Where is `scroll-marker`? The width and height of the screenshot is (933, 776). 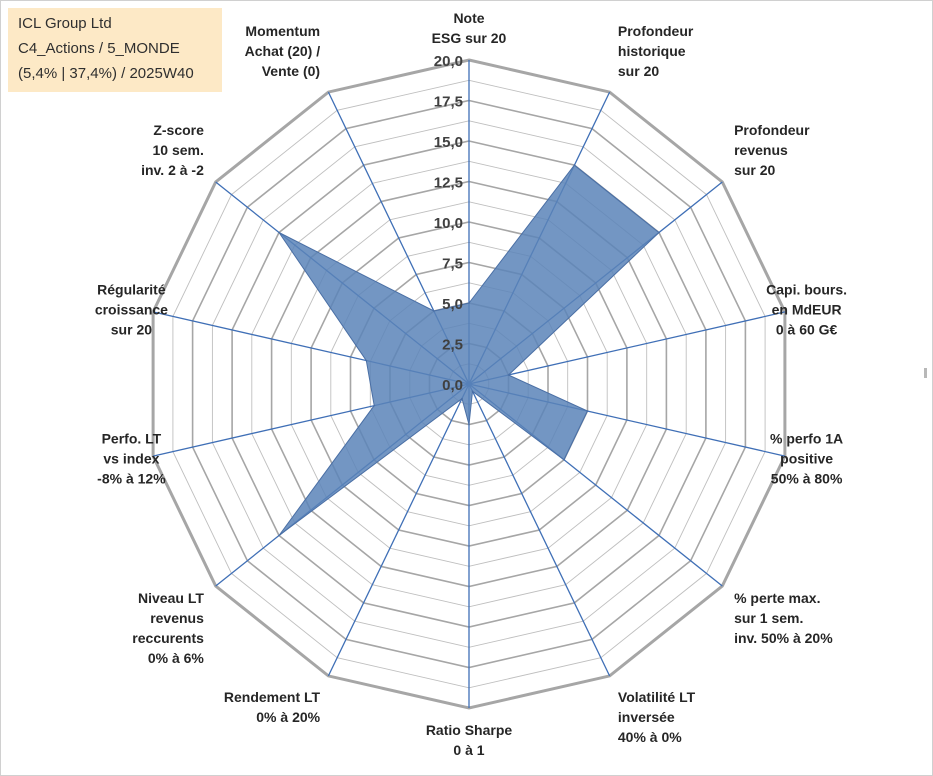 scroll-marker is located at coordinates (925, 373).